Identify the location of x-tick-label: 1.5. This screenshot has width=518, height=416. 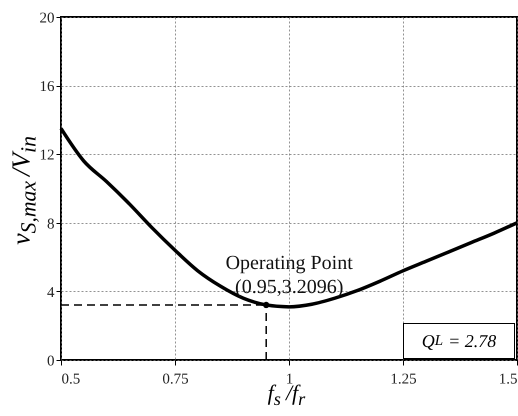
(508, 380).